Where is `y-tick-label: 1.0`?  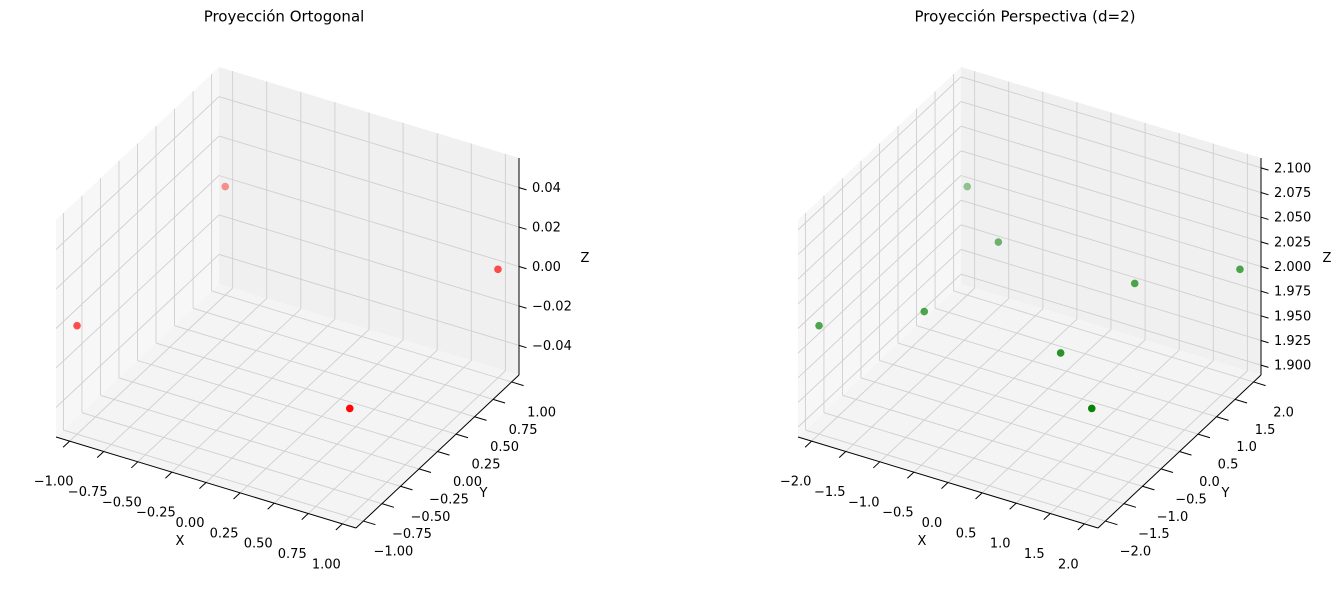 y-tick-label: 1.0 is located at coordinates (1246, 447).